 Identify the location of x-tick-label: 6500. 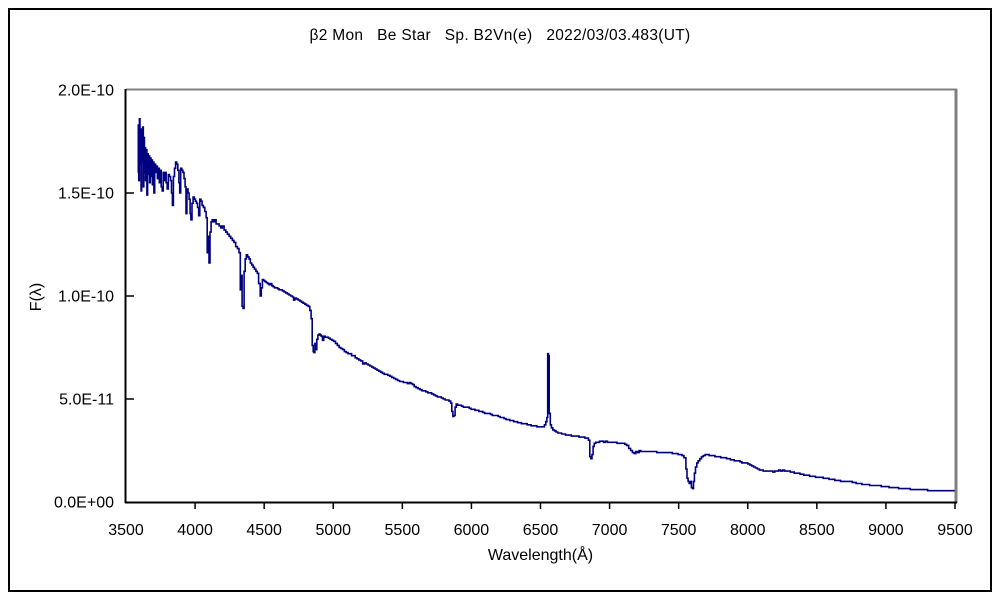
(541, 530).